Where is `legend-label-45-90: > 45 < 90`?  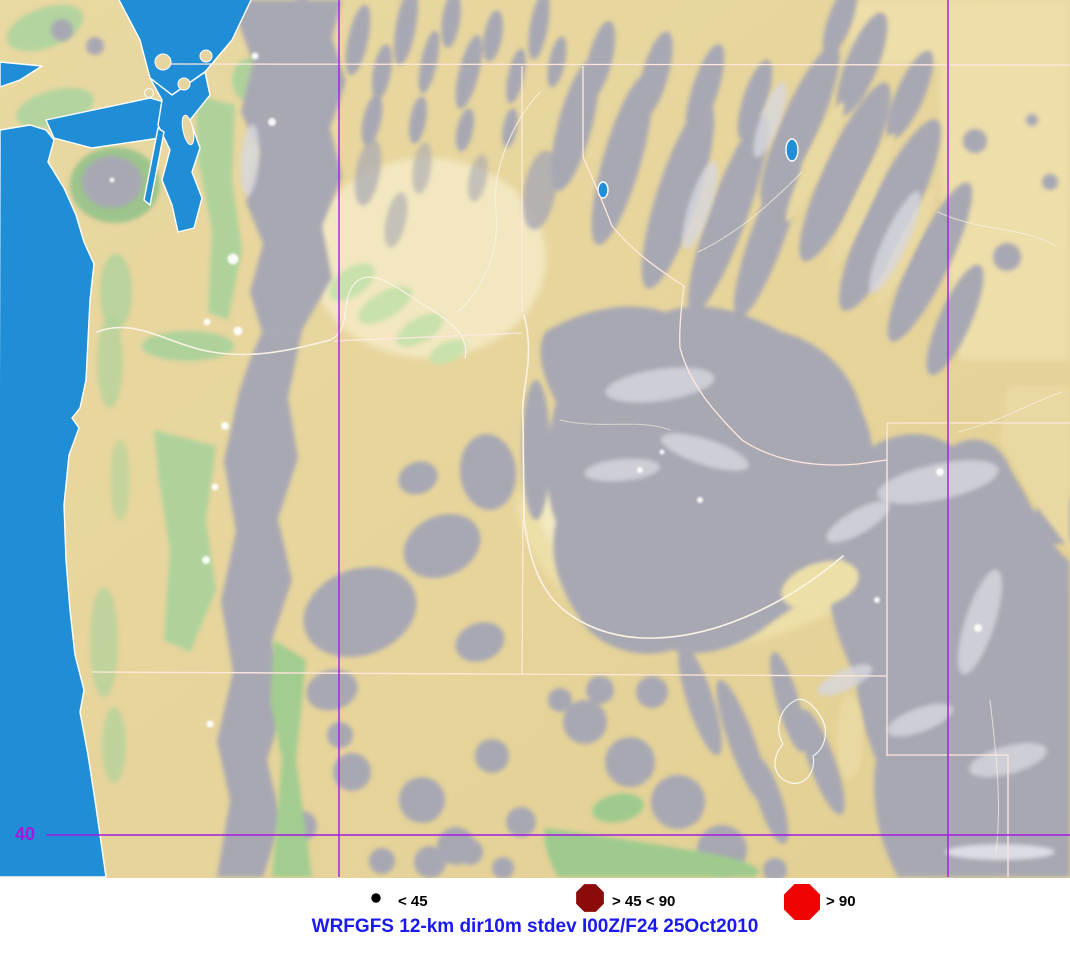 legend-label-45-90: > 45 < 90 is located at coordinates (644, 901).